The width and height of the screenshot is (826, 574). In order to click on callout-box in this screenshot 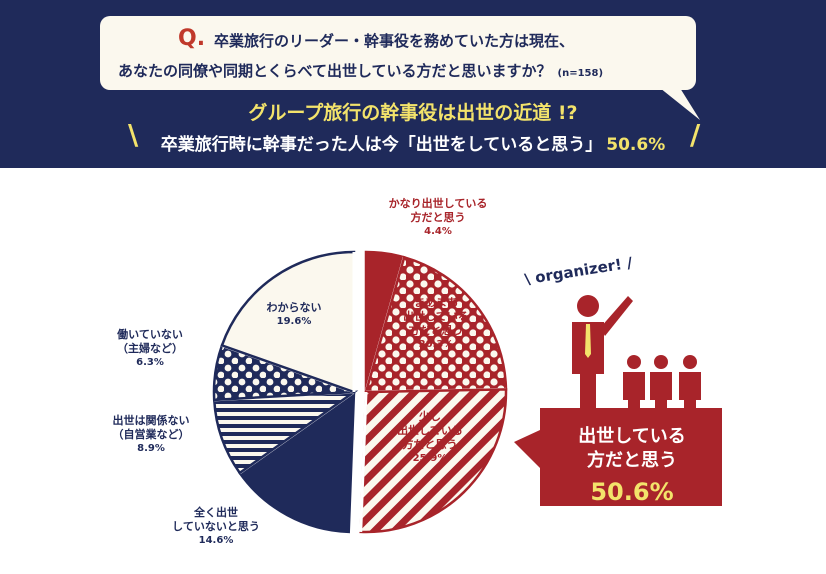, I will do `click(618, 457)`.